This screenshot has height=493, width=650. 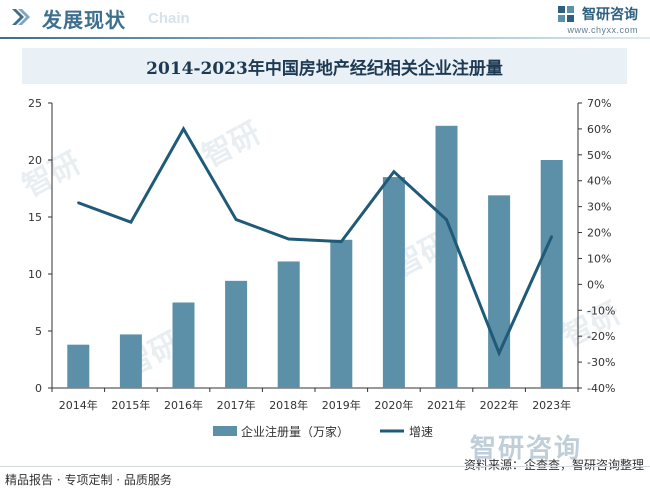 I want to click on brand-url: www.chyxx.com, so click(x=602, y=29).